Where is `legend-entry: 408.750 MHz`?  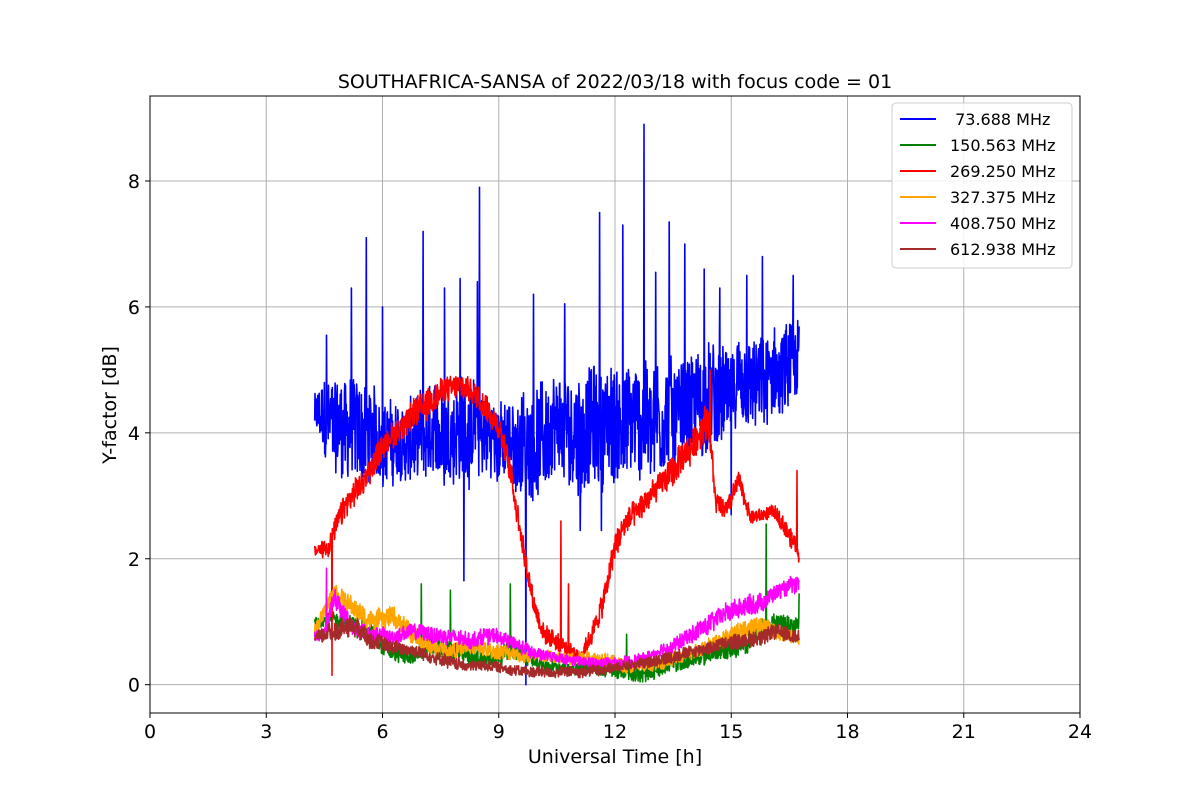 legend-entry: 408.750 MHz is located at coordinates (1002, 223).